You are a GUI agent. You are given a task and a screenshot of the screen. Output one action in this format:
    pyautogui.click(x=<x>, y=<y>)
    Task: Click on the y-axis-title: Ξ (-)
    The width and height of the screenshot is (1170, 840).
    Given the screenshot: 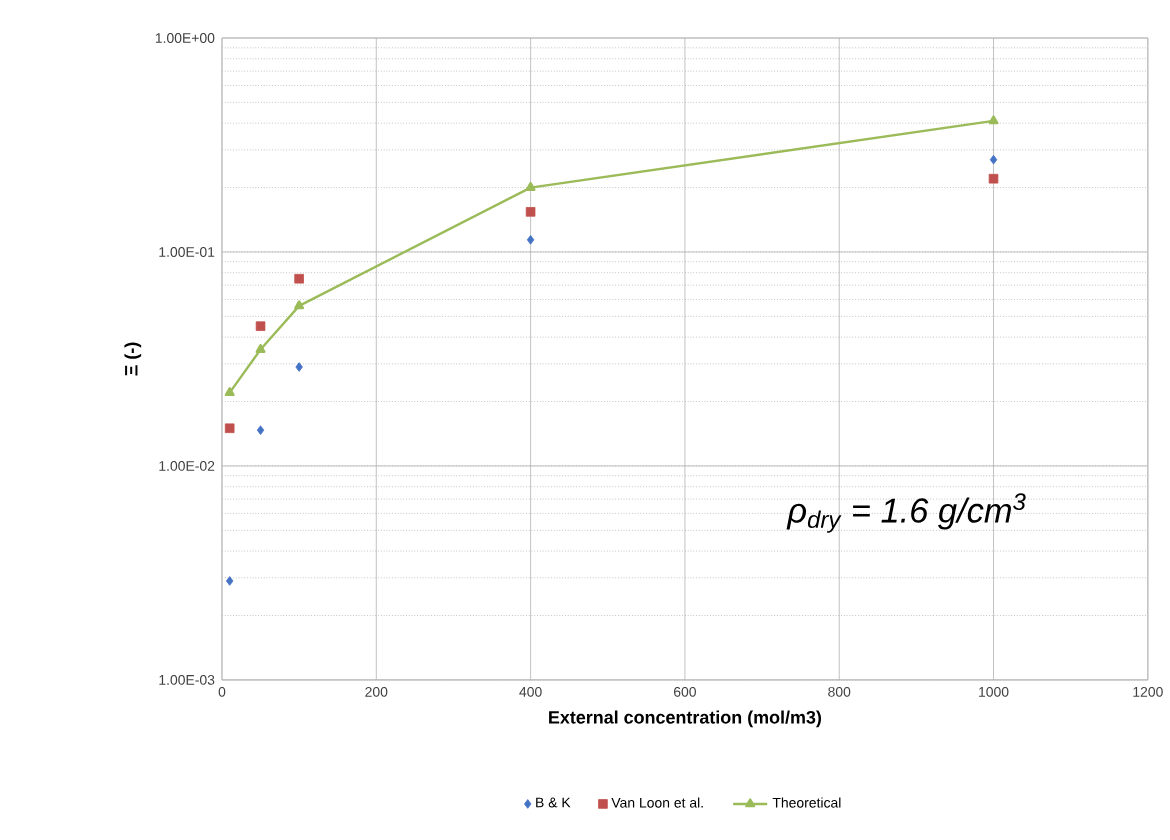 What is the action you would take?
    pyautogui.click(x=133, y=359)
    